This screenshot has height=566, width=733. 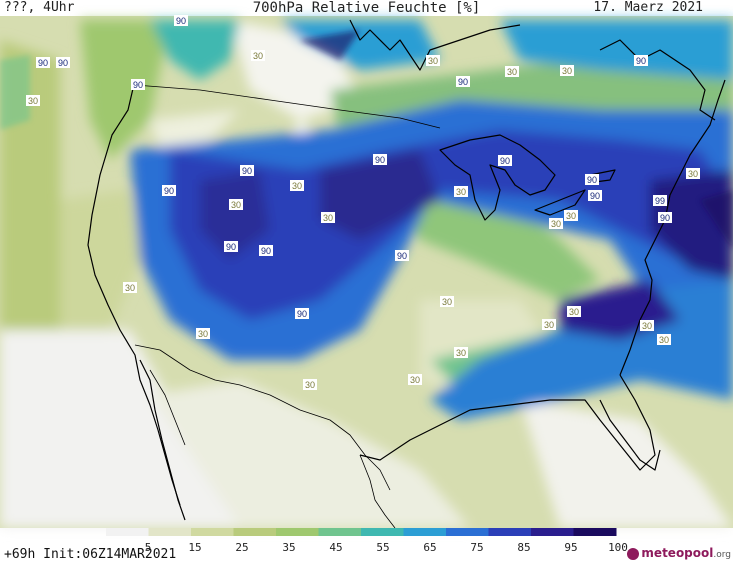 I want to click on legend-tick-label: 65, so click(x=429, y=547).